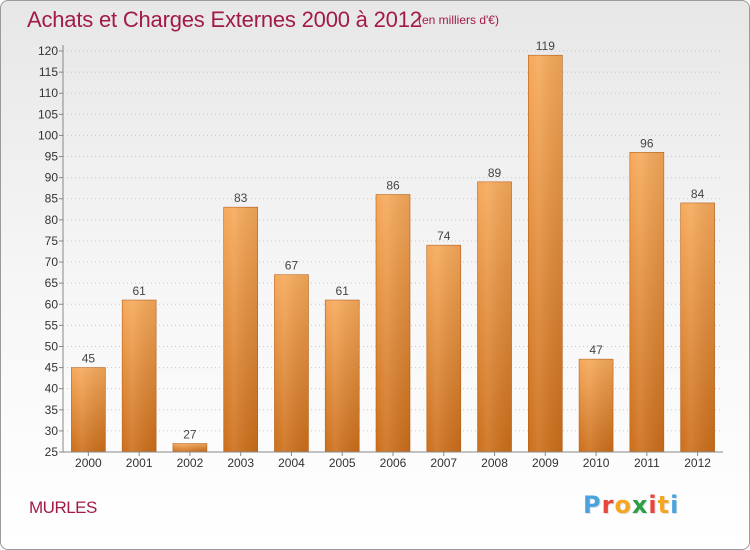  What do you see at coordinates (63, 507) in the screenshot?
I see `commune-name: MURLES` at bounding box center [63, 507].